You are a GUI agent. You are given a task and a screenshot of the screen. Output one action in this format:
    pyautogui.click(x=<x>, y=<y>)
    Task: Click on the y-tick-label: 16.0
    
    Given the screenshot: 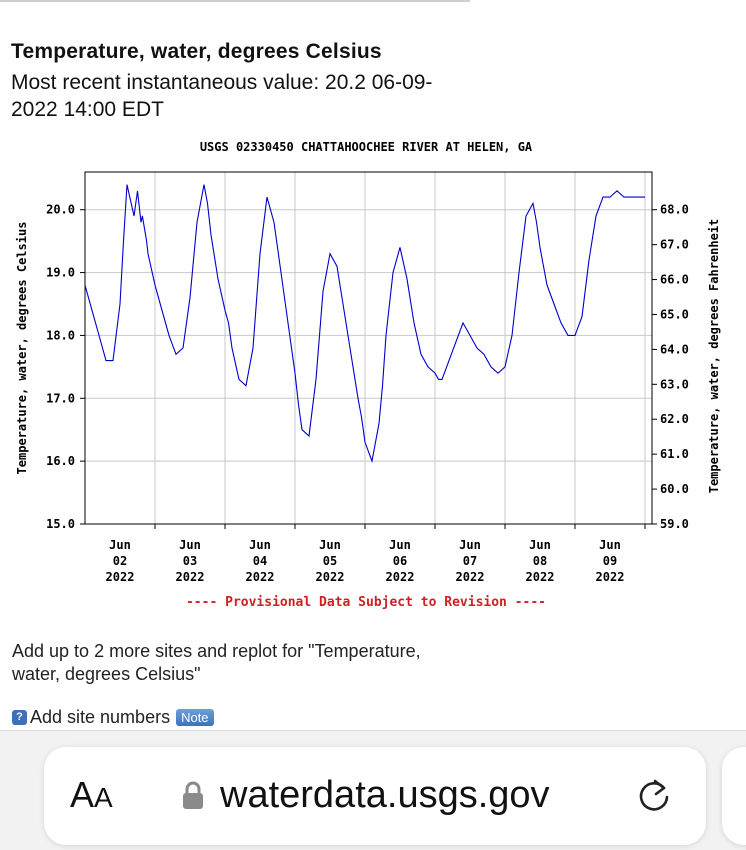 What is the action you would take?
    pyautogui.click(x=60, y=461)
    